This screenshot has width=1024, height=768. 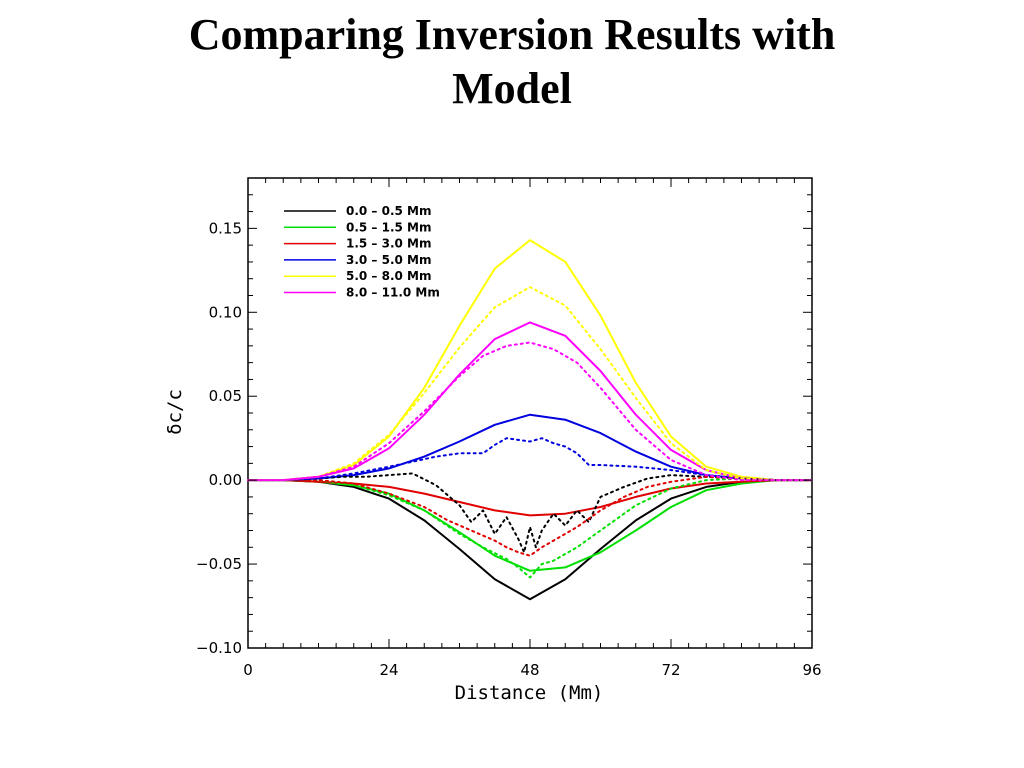 What do you see at coordinates (389, 260) in the screenshot?
I see `legend-label: 3.0 – 5.0 Mm` at bounding box center [389, 260].